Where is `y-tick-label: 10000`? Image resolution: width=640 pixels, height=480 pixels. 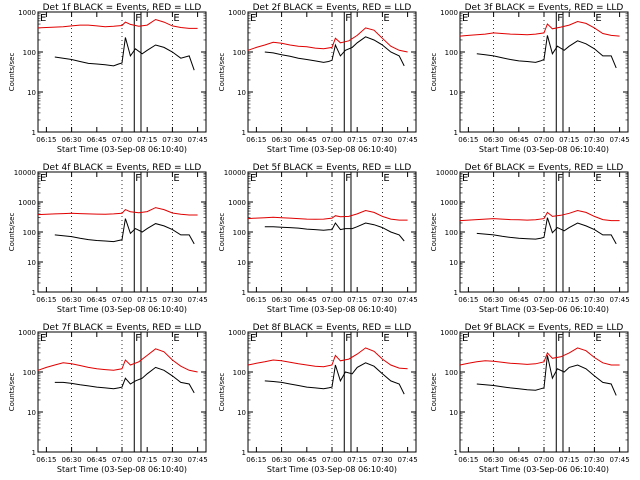
y-tick-label: 10000 is located at coordinates (235, 173).